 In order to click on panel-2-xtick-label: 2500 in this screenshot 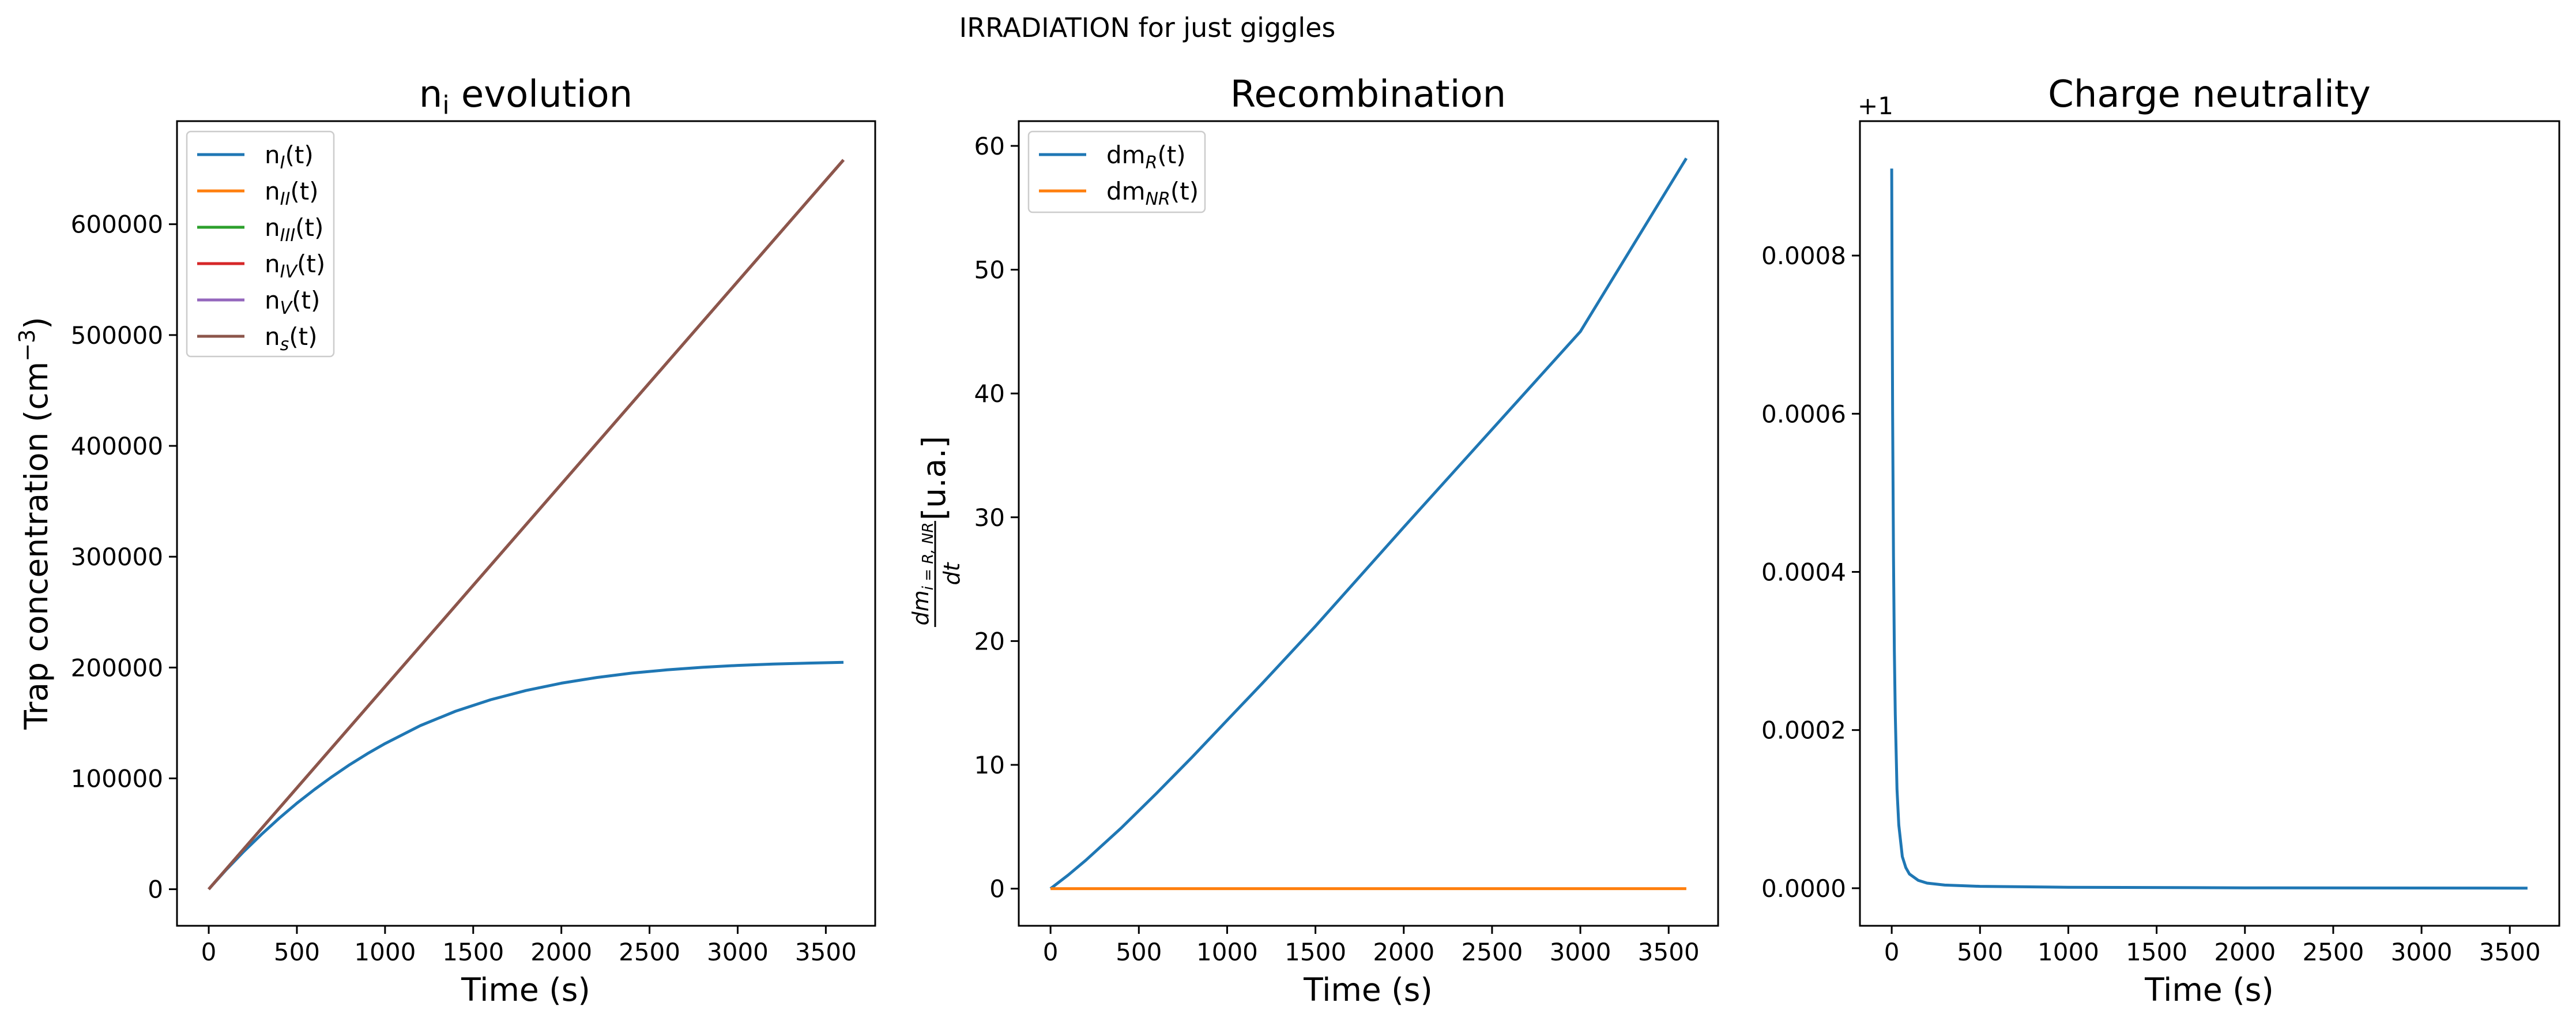, I will do `click(1492, 952)`.